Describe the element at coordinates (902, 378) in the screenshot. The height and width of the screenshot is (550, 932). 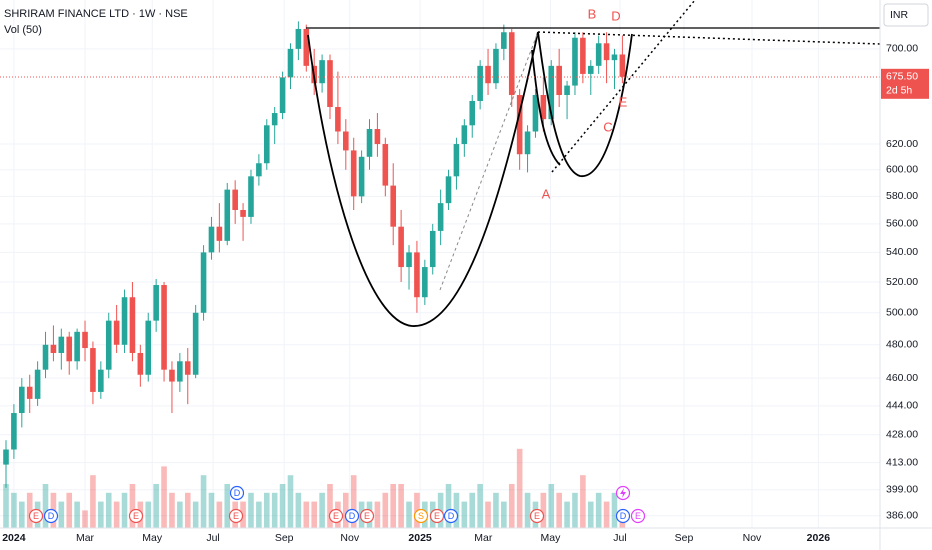
I see `y-tick-label: 460.00` at that location.